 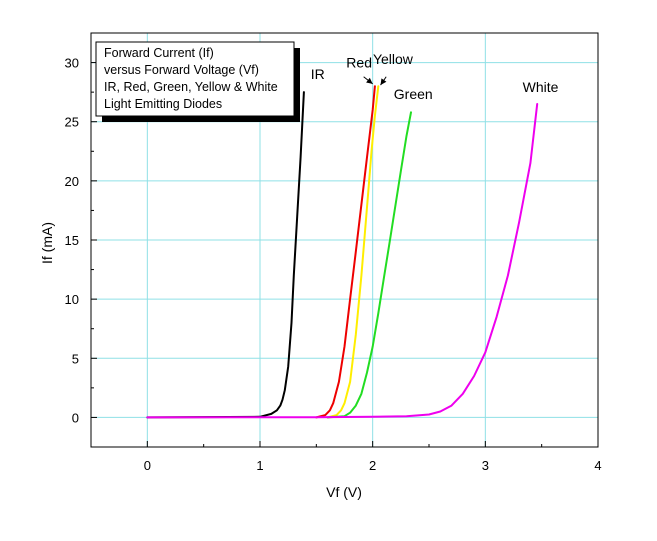 I want to click on x-tick-label: 2, so click(x=372, y=465).